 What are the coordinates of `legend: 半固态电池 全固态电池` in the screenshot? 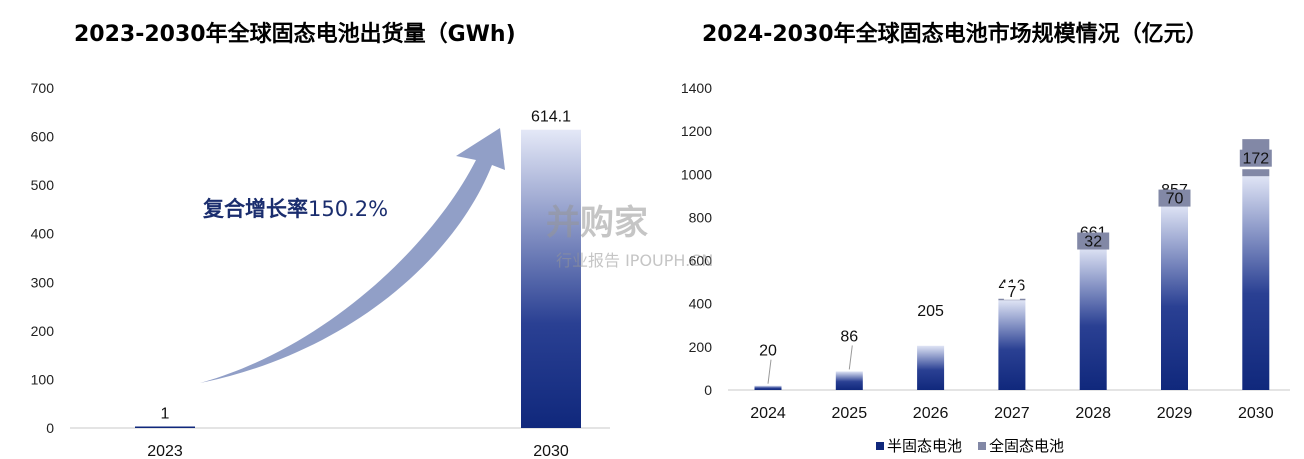 It's located at (970, 445).